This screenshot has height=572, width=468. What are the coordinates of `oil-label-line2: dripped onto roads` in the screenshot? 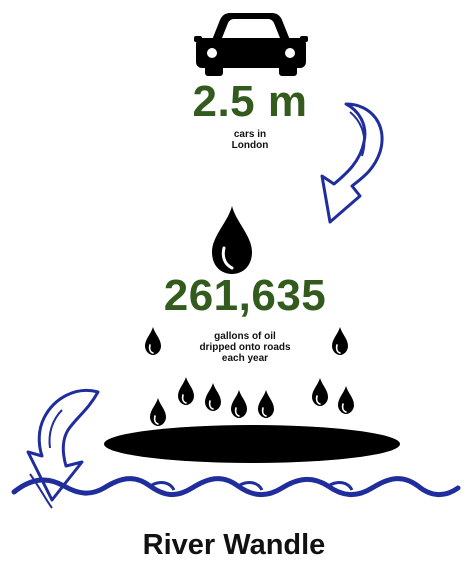 It's located at (245, 347).